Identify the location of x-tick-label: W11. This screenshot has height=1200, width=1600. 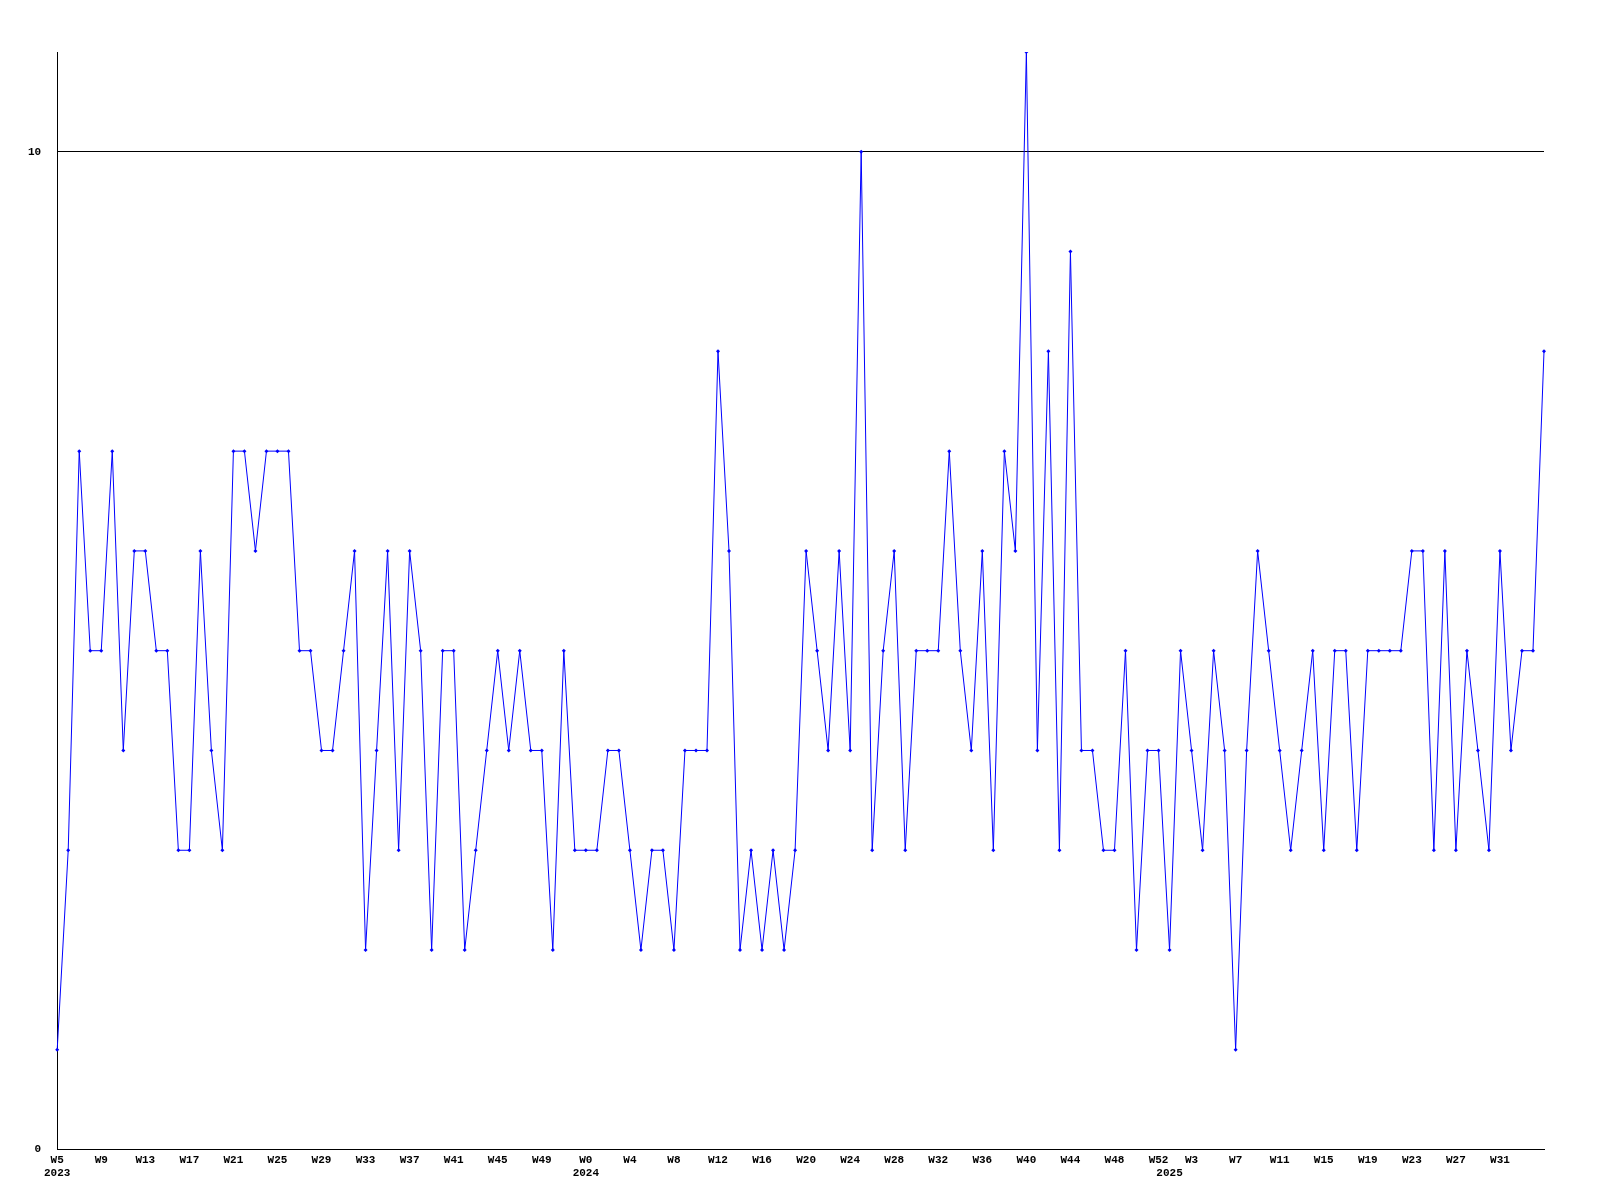
(1279, 1159).